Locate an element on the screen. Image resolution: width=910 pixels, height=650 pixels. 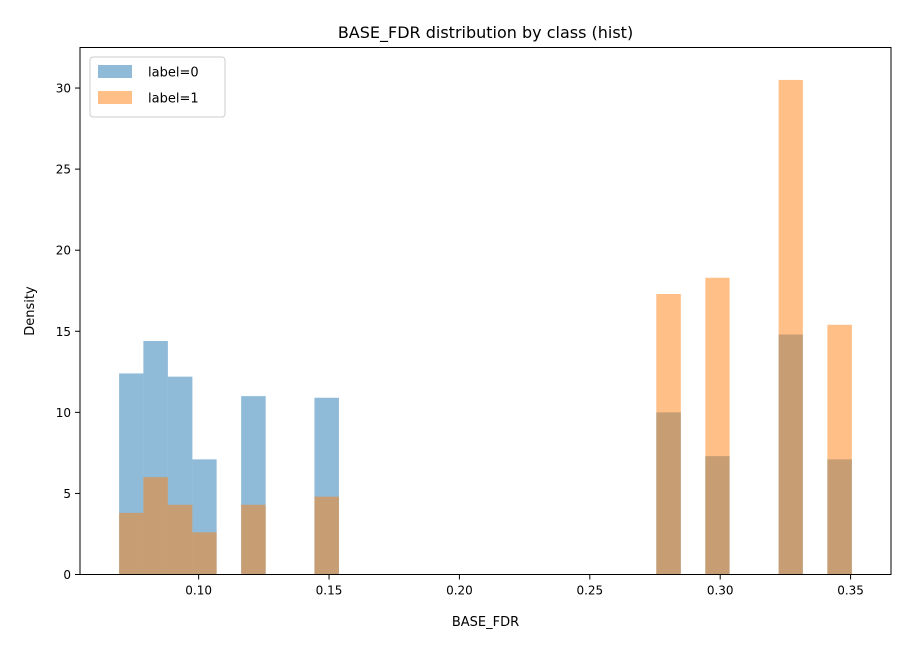
x-tick-label: 0.25 is located at coordinates (589, 591).